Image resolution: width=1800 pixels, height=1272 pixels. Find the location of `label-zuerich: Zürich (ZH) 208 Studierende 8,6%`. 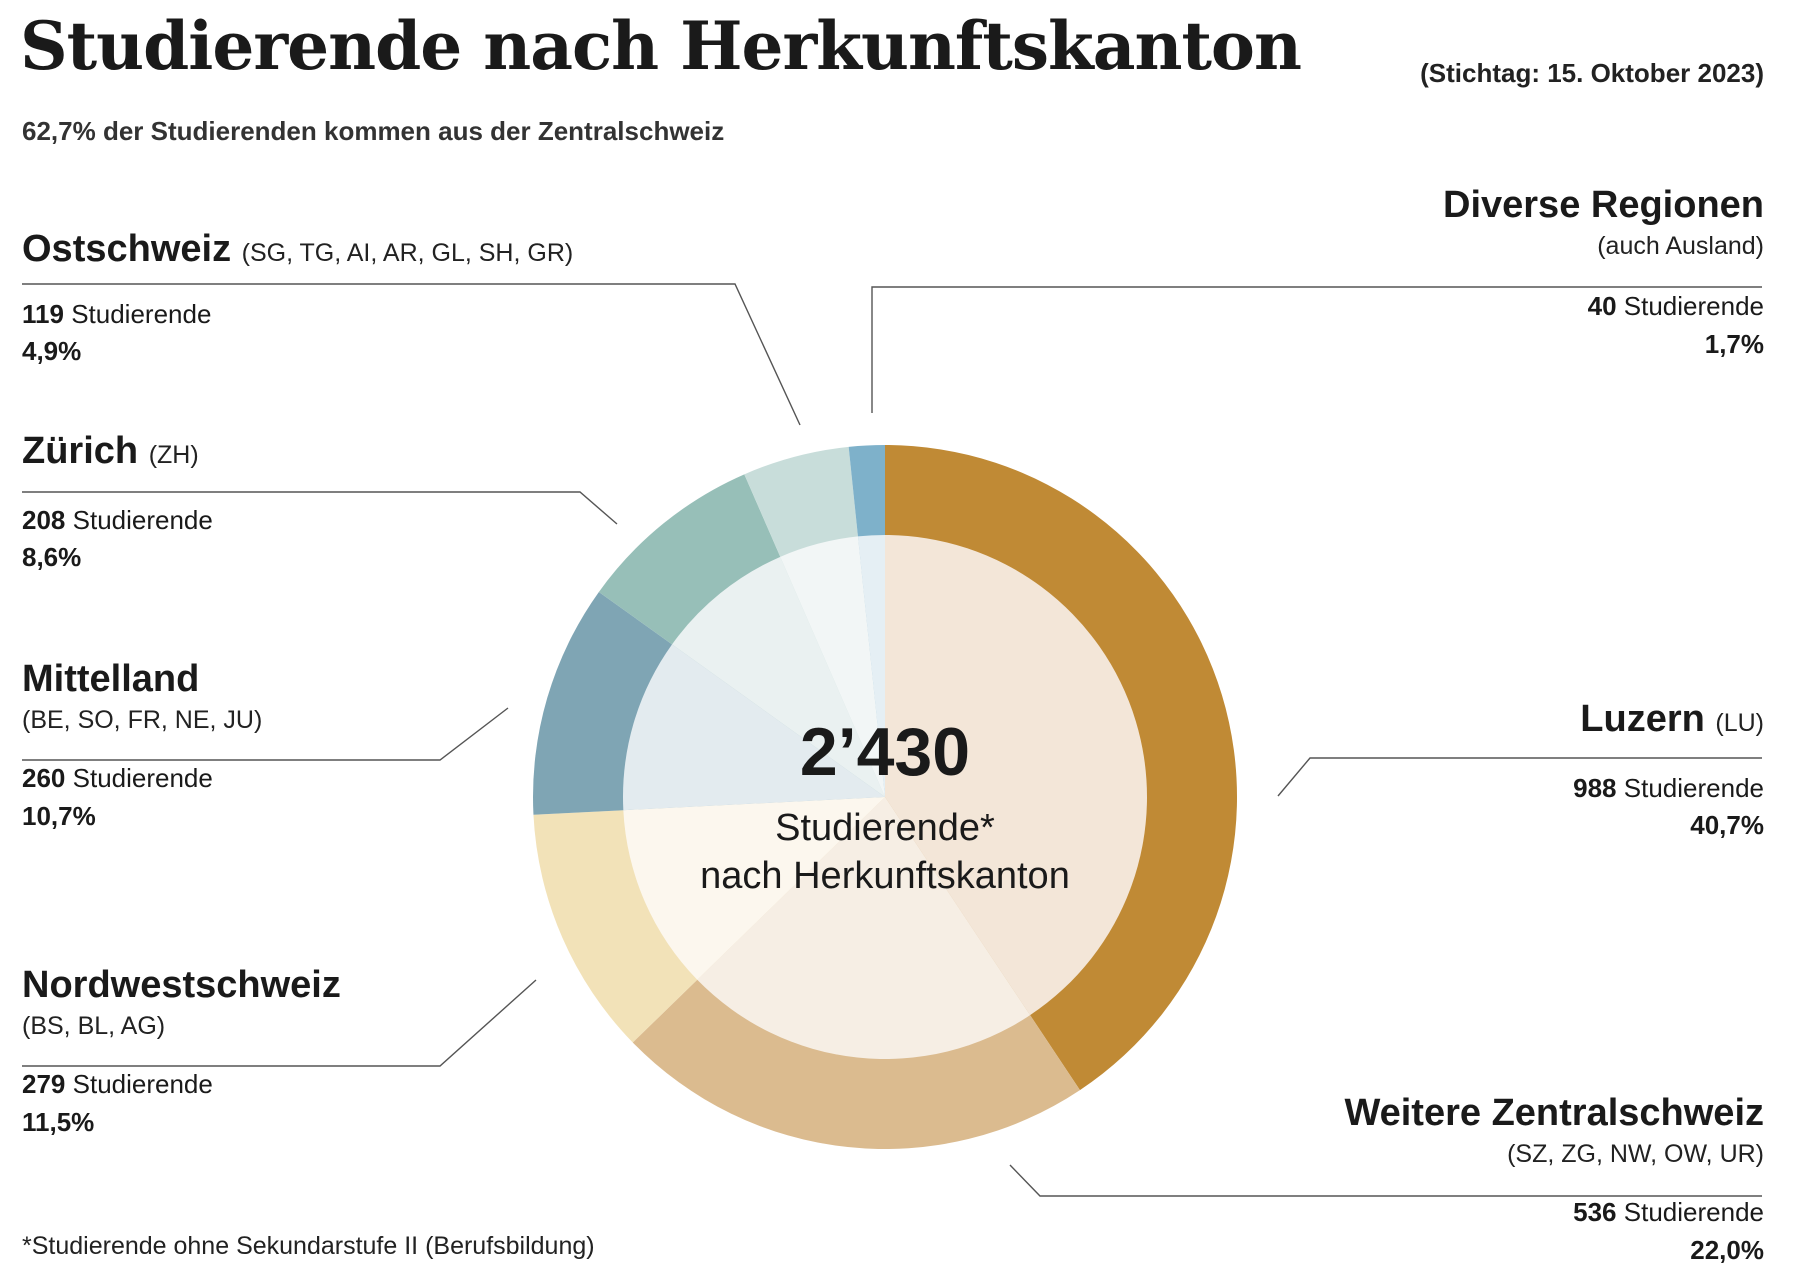

label-zuerich: Zürich (ZH) 208 Studierende 8,6% is located at coordinates (302, 503).